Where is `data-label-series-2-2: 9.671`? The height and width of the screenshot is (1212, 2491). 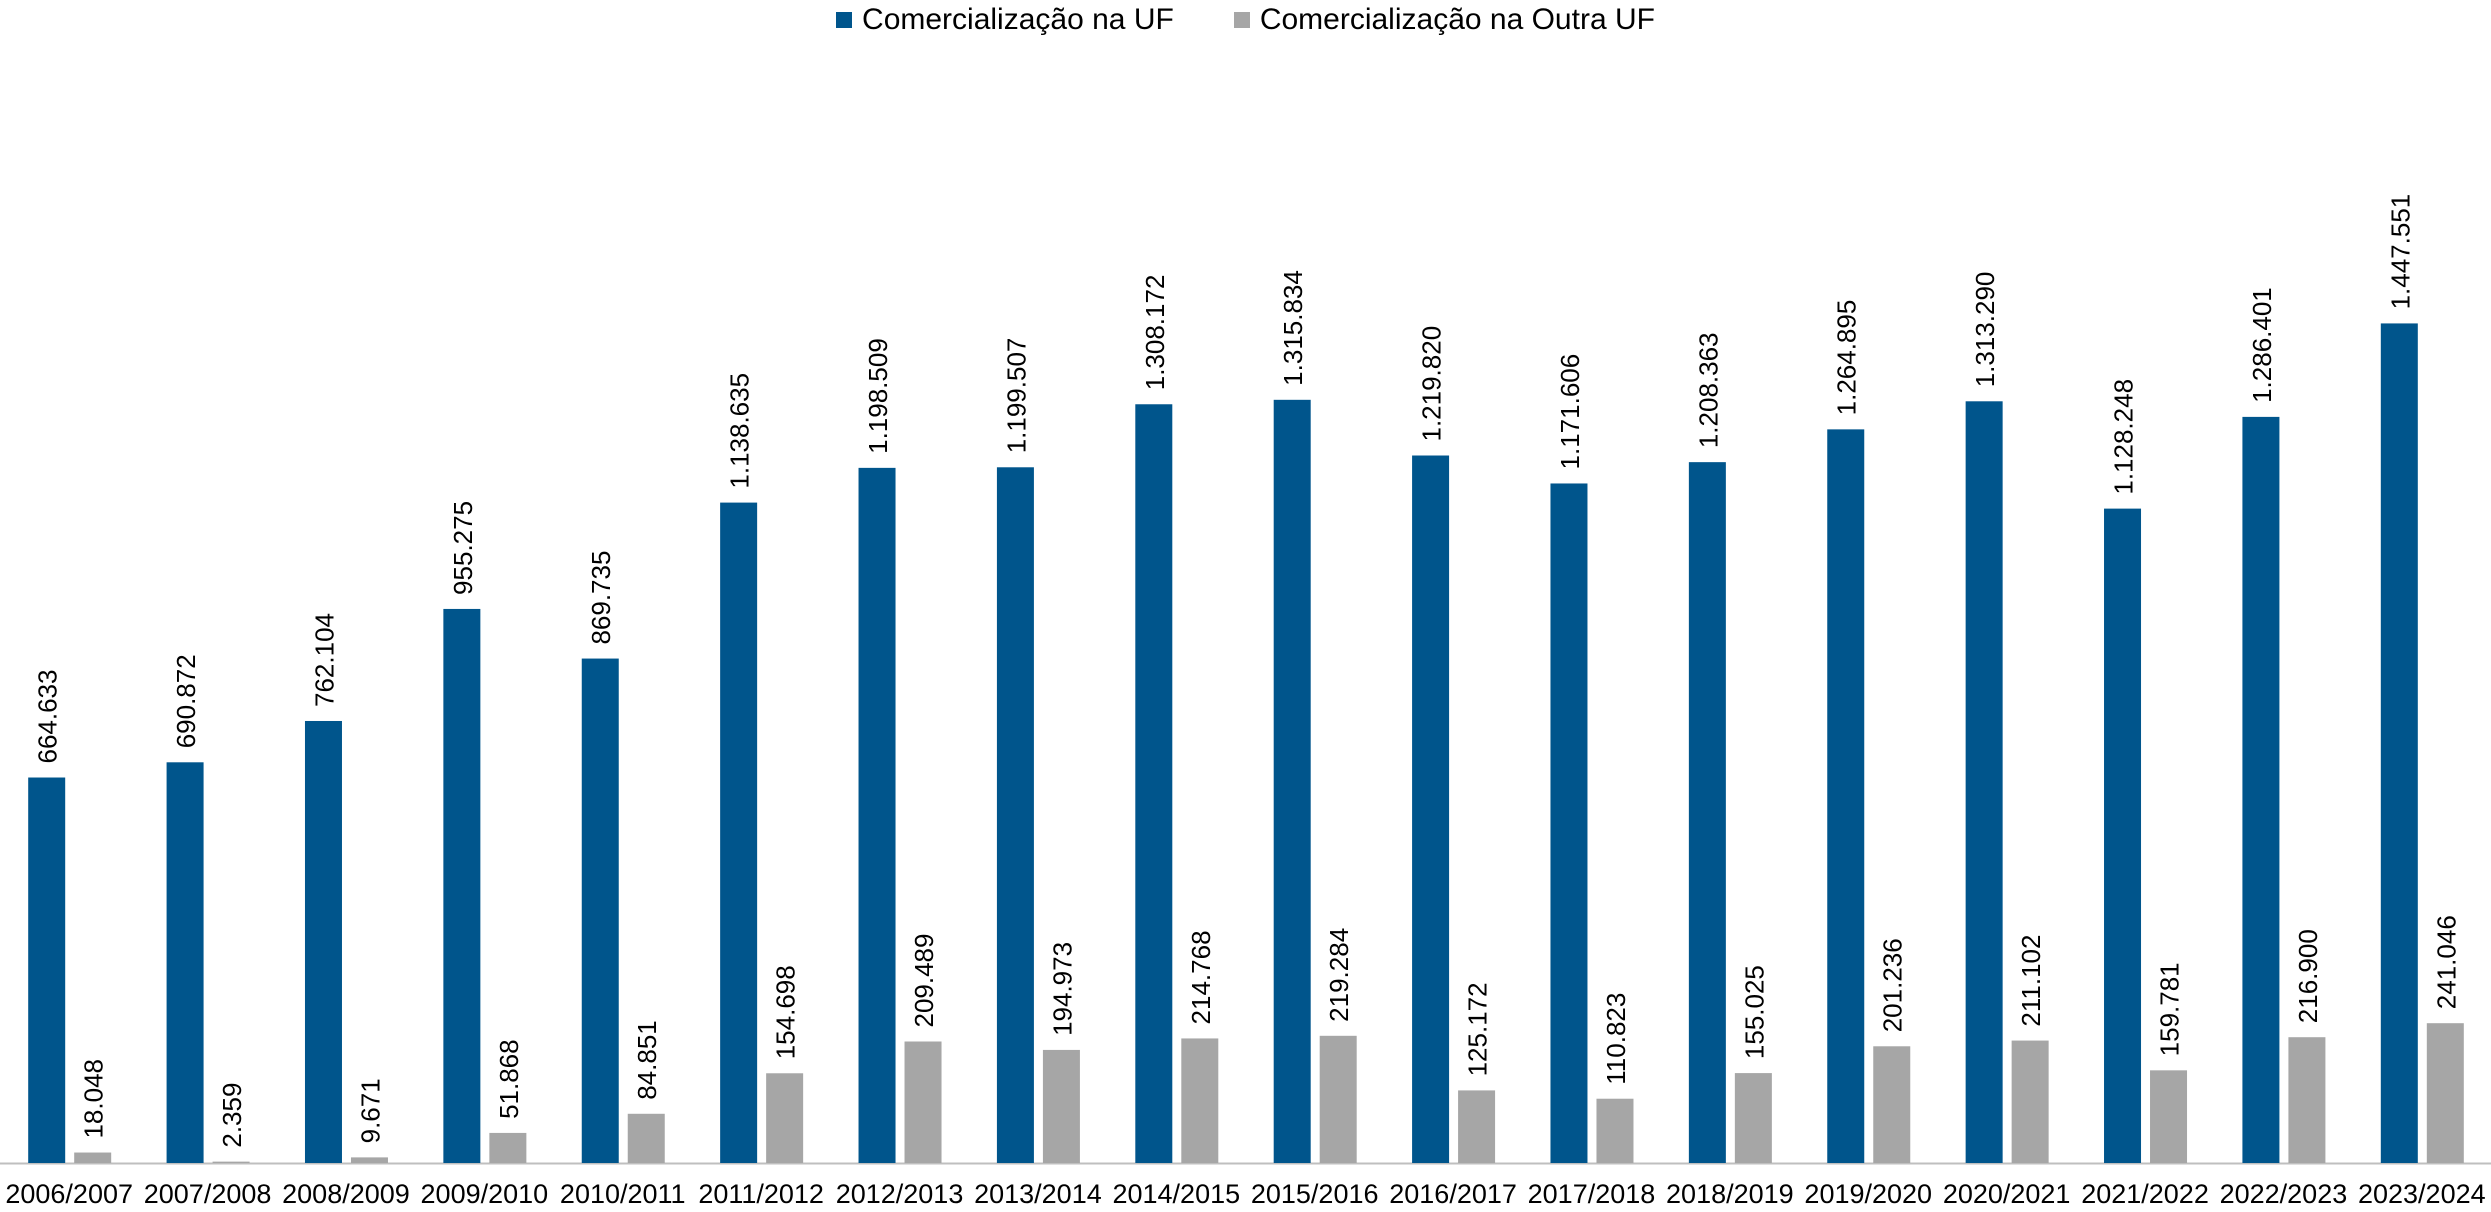
data-label-series-2-2: 9.671 is located at coordinates (370, 1110).